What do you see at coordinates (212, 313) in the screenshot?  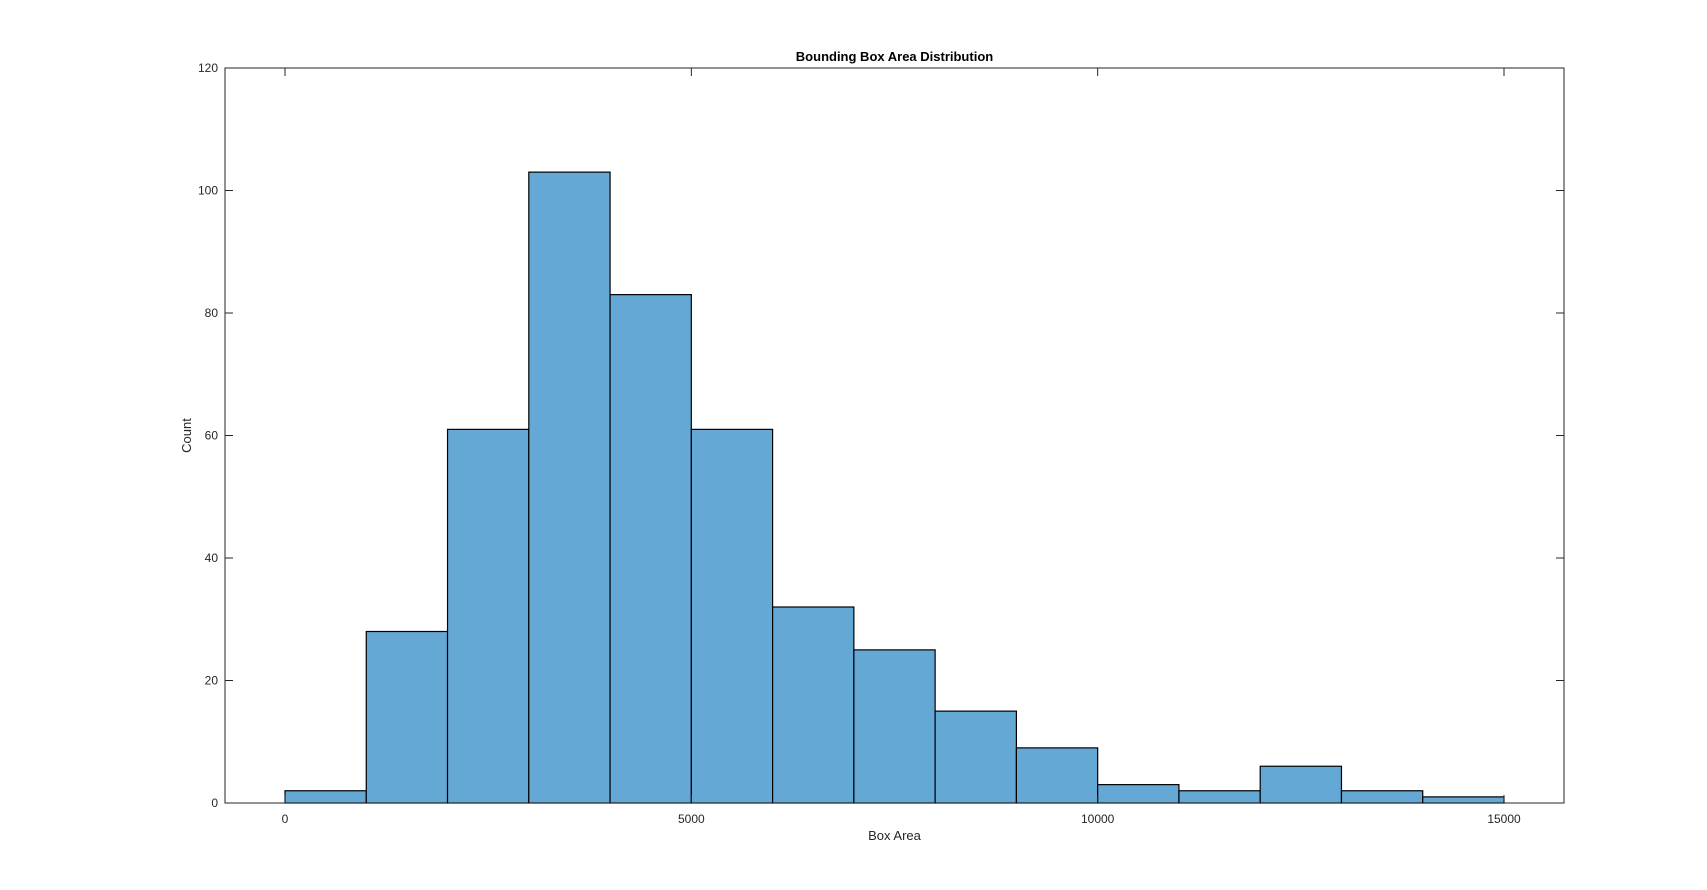 I see `y-tick-label: 80` at bounding box center [212, 313].